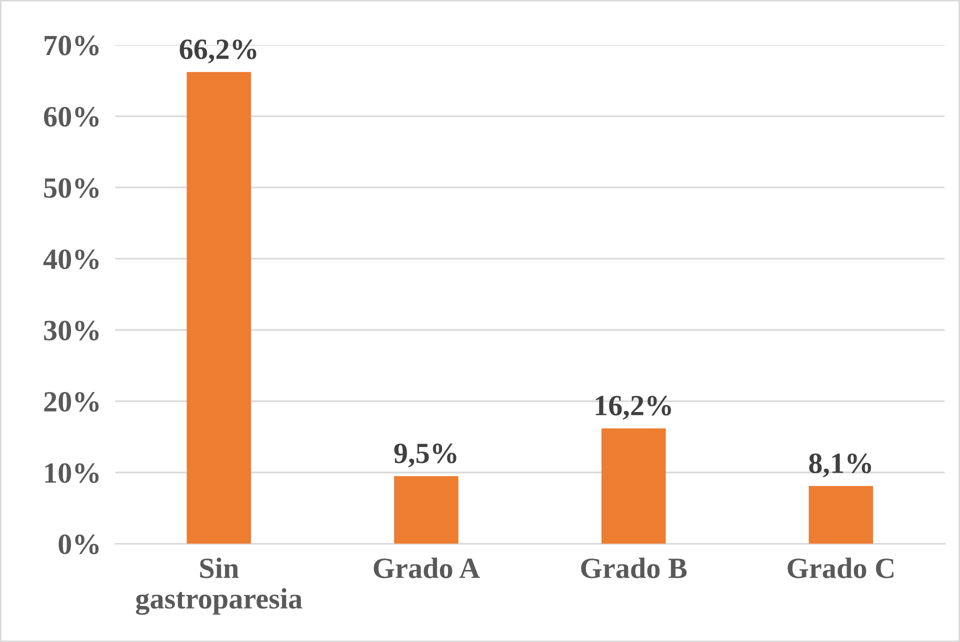 The image size is (960, 642). I want to click on y-tick-label: 10%, so click(72, 473).